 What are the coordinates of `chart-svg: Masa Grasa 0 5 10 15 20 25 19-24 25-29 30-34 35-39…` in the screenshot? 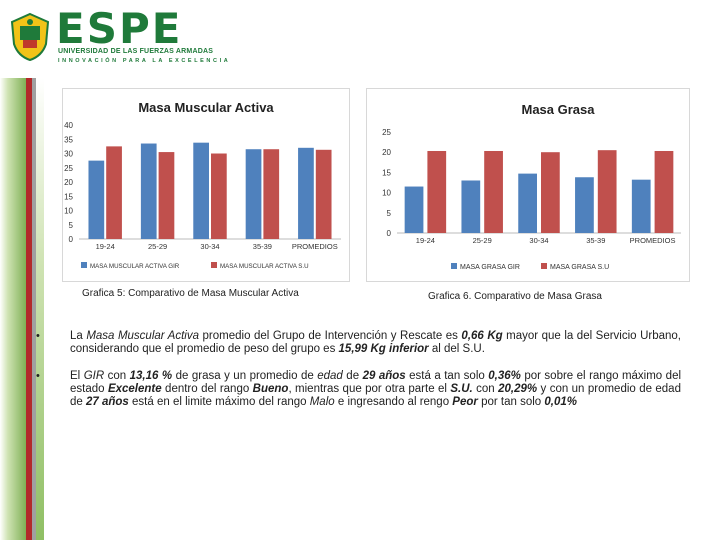 It's located at (531, 186).